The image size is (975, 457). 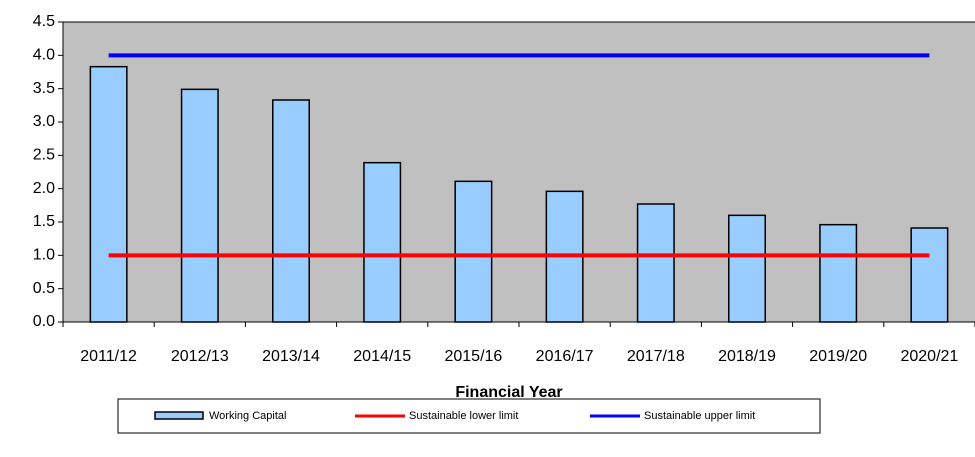 I want to click on y-tick-label: 3.0, so click(x=44, y=121).